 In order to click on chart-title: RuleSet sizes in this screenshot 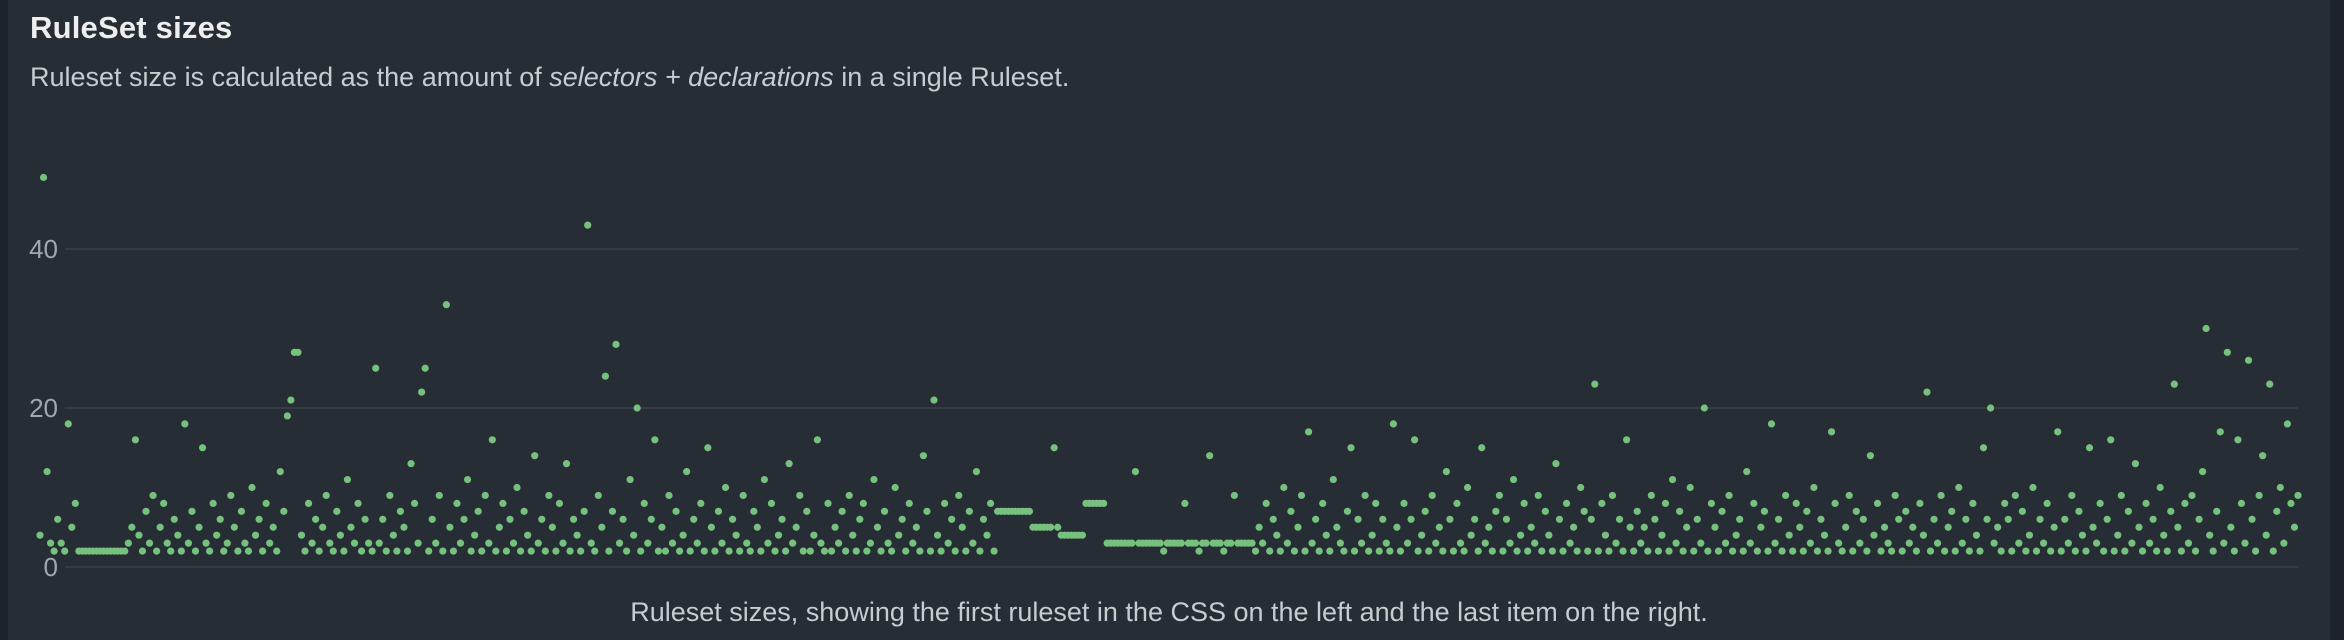, I will do `click(131, 27)`.